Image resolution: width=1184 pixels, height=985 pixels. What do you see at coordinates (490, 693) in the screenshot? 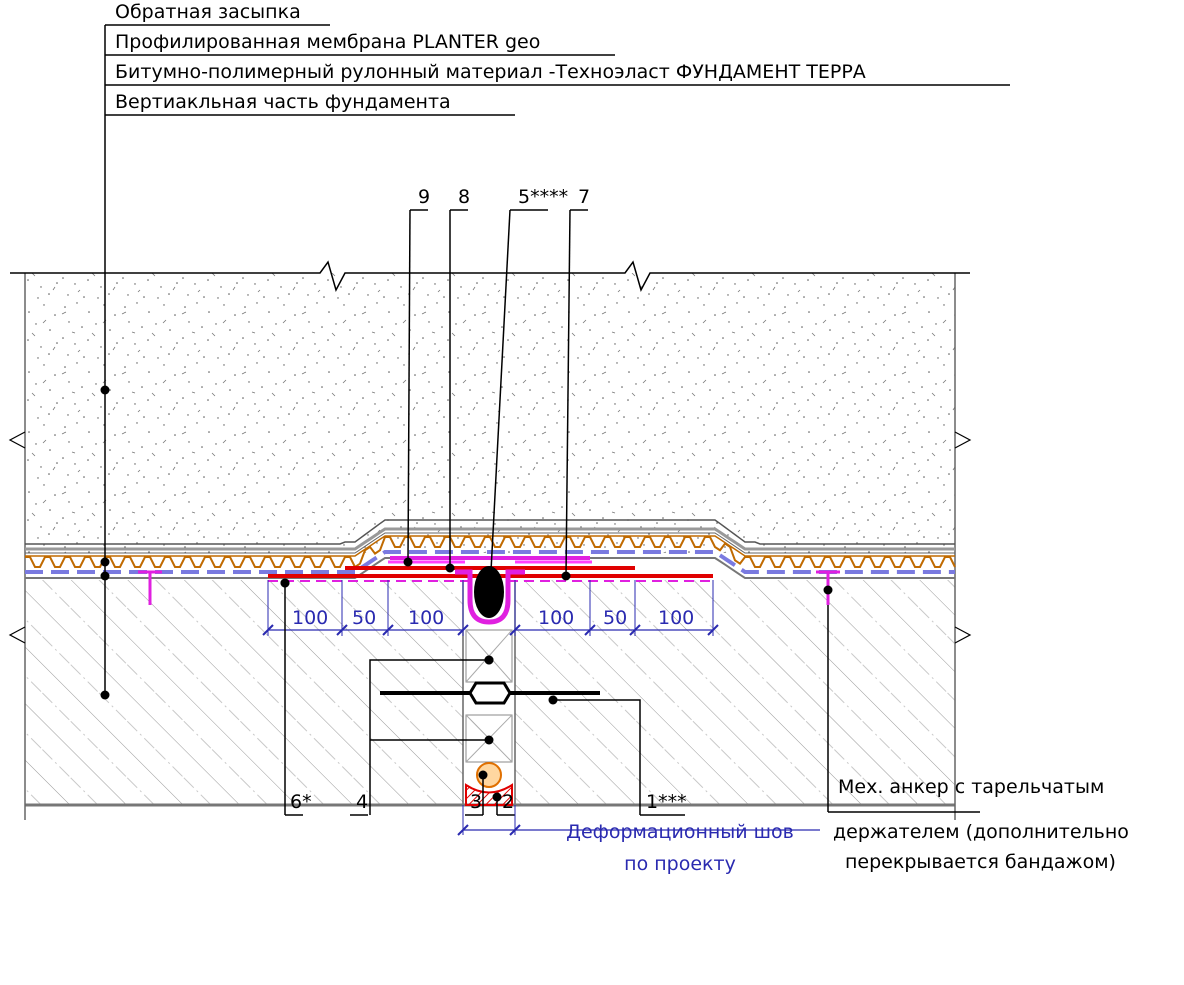
I see `waterstop` at bounding box center [490, 693].